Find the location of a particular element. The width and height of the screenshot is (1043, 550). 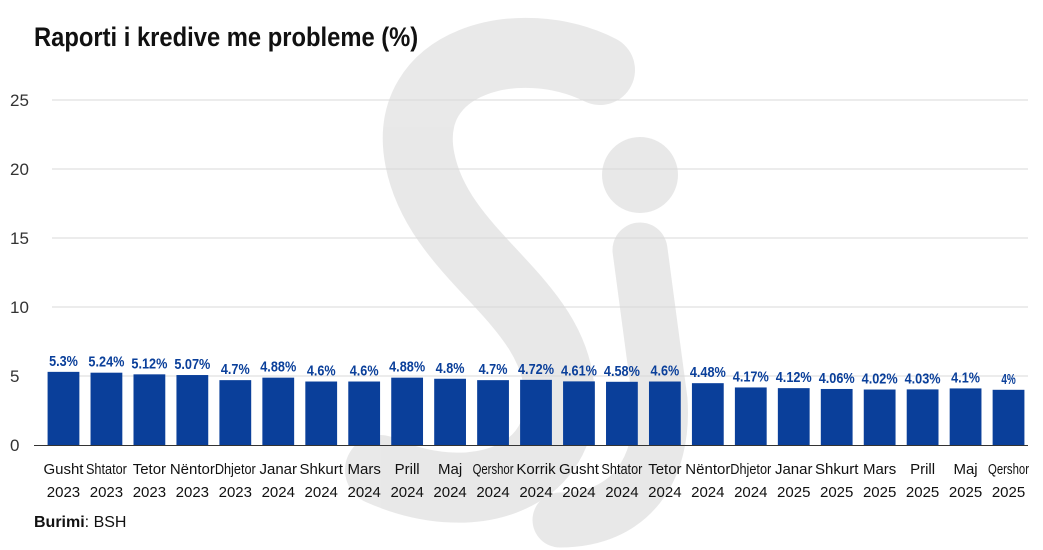

chart-title: Raporti i kredive me probleme (%) is located at coordinates (226, 37).